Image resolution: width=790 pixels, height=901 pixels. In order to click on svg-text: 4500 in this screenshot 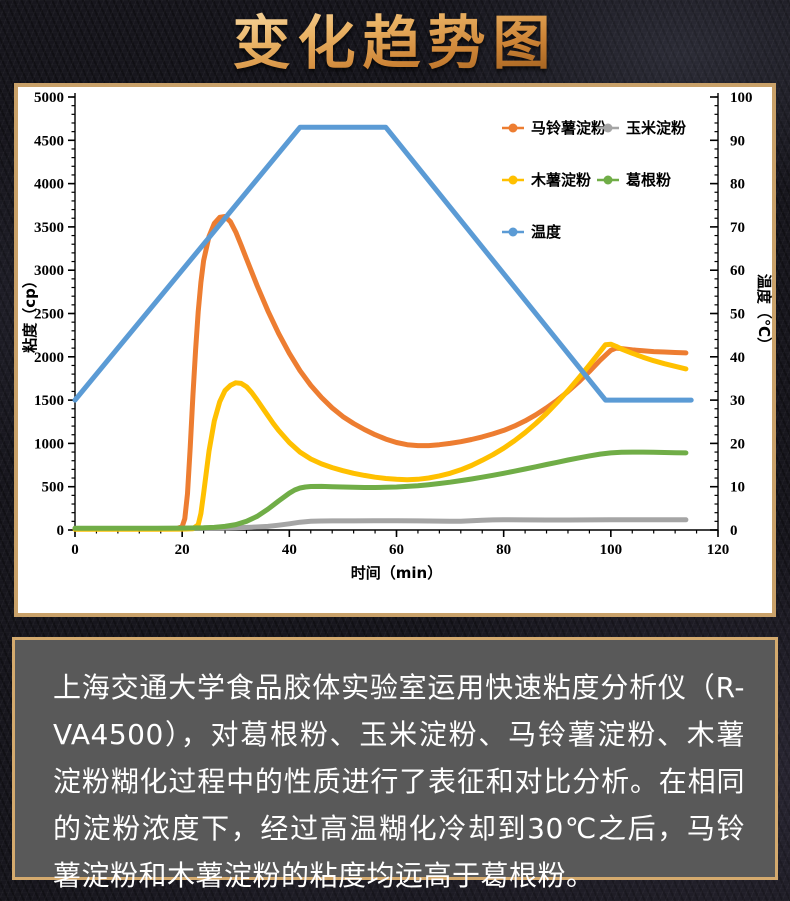, I will do `click(49, 141)`.